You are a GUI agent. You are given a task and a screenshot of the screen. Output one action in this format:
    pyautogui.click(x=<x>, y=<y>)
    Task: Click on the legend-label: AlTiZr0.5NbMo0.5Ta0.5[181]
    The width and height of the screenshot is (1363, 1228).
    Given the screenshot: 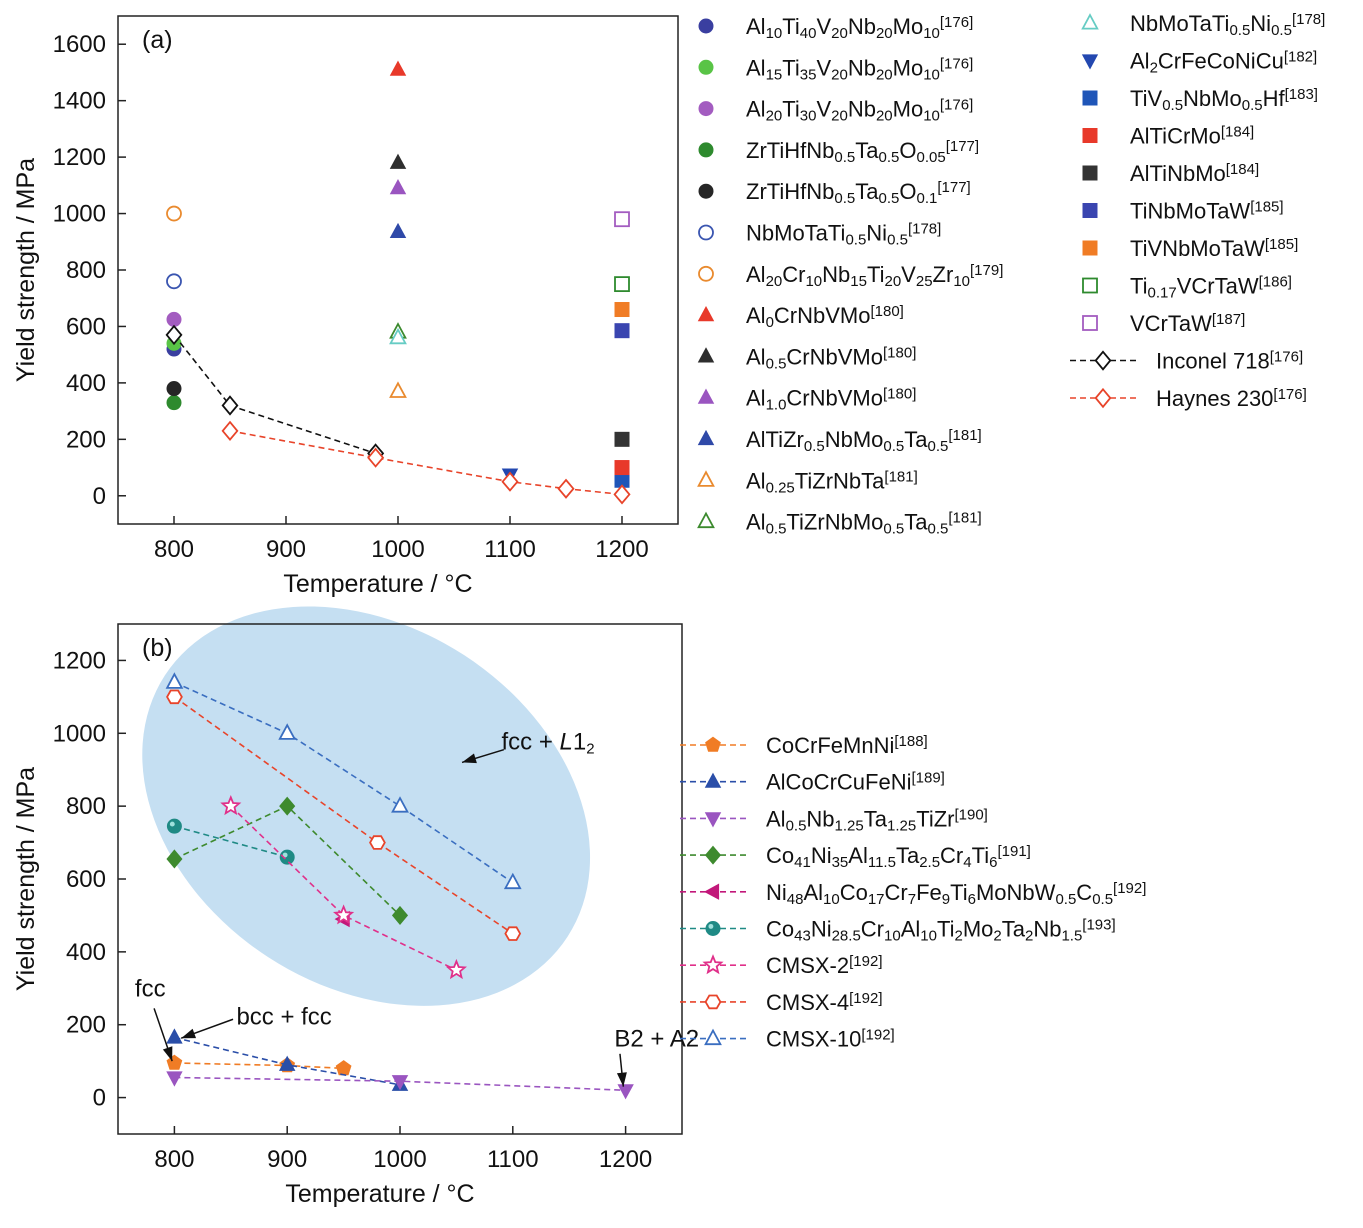 What is the action you would take?
    pyautogui.click(x=864, y=441)
    